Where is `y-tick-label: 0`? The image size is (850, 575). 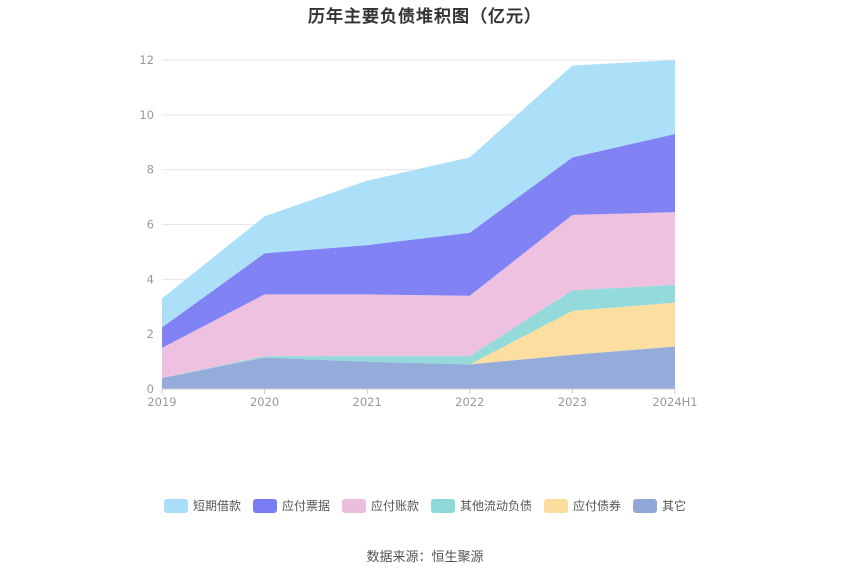
y-tick-label: 0 is located at coordinates (150, 389).